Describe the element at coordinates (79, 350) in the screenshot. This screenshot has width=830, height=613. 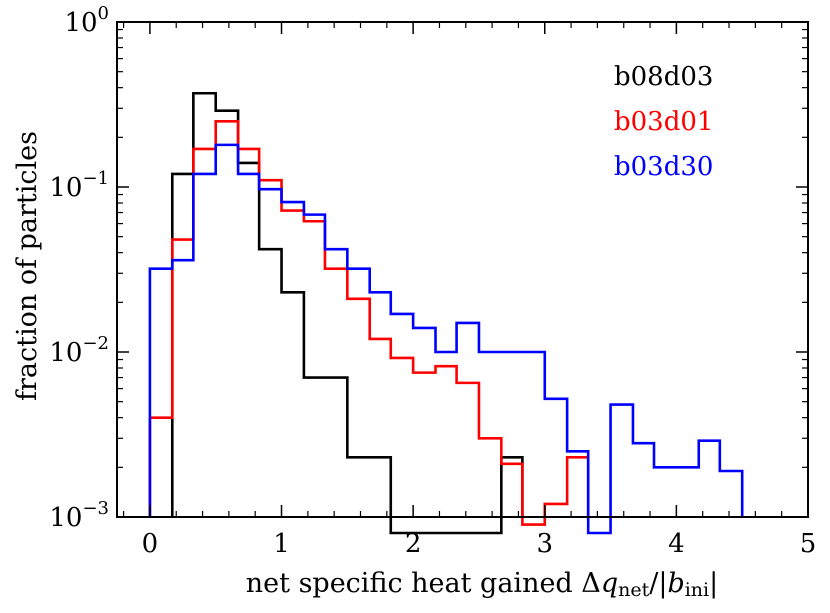
I see `y-tick-label: 10⁻²` at that location.